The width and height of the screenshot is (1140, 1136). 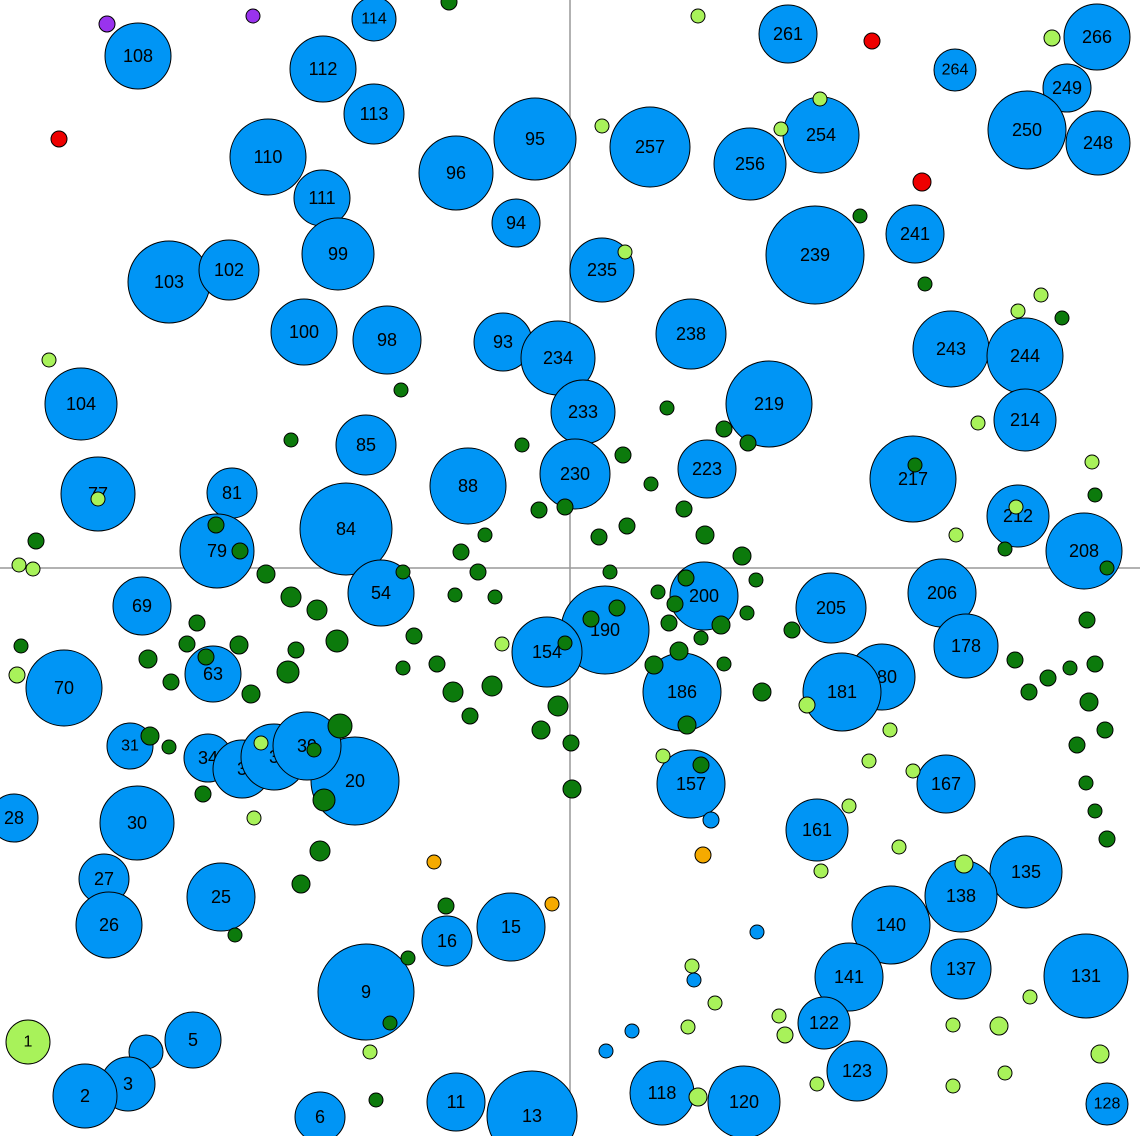 I want to click on data-point-70: 70, so click(x=64, y=688).